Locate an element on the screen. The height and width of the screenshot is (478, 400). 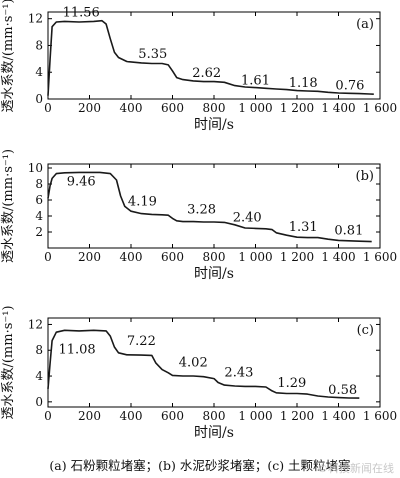
y-tick-label: 2 is located at coordinates (39, 232).